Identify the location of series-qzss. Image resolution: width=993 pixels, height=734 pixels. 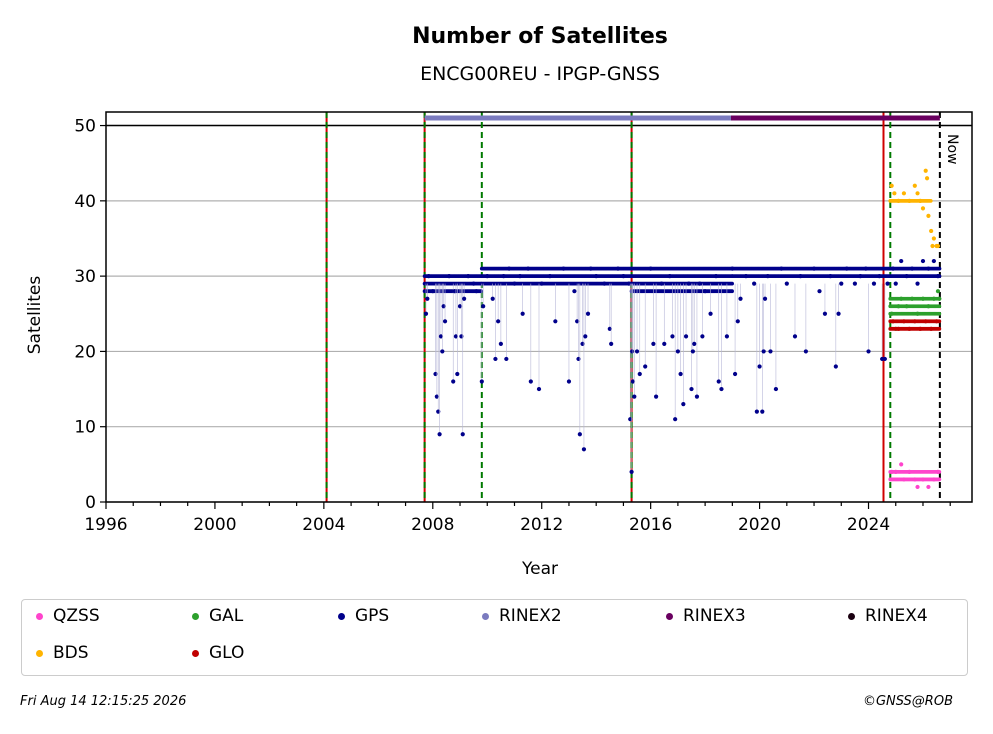
(915, 476).